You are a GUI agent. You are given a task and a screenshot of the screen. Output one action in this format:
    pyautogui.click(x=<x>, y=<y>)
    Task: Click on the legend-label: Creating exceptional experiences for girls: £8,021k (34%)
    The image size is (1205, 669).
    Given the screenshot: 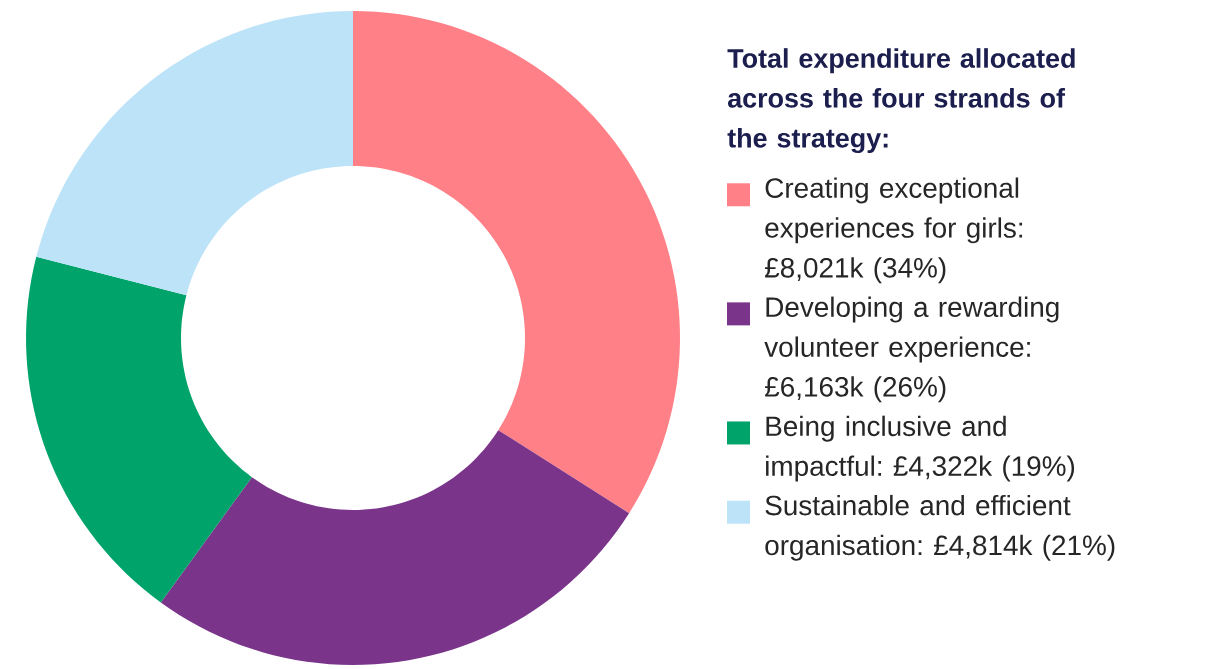 What is the action you would take?
    pyautogui.click(x=894, y=230)
    